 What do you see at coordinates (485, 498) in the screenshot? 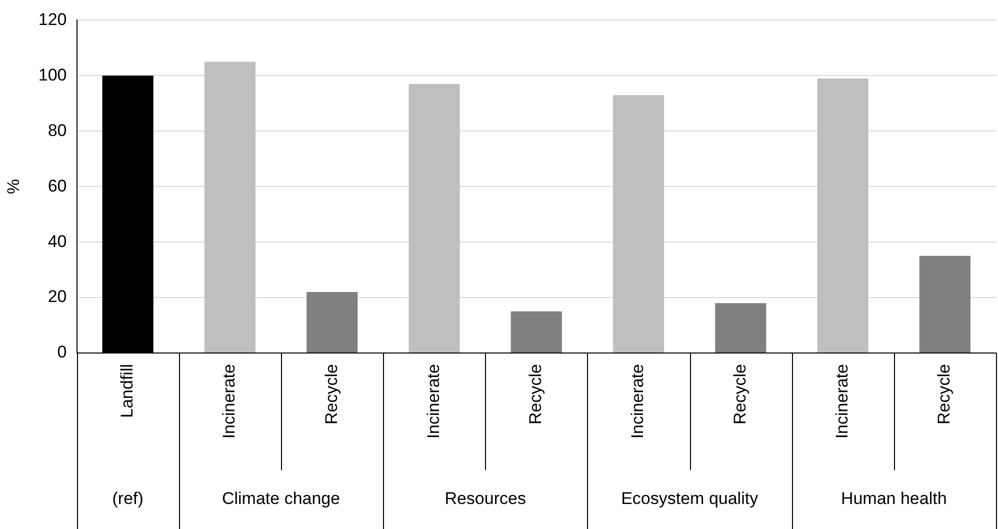
I see `text: Resources` at bounding box center [485, 498].